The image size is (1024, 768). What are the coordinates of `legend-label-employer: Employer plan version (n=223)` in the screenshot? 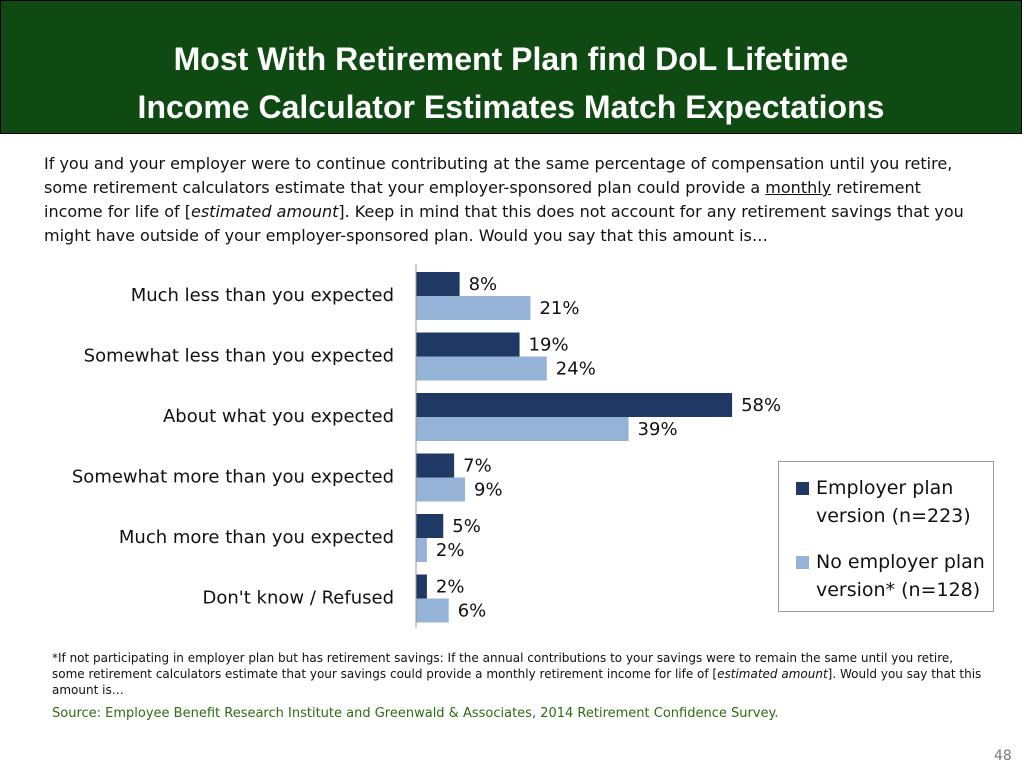 It's located at (893, 502).